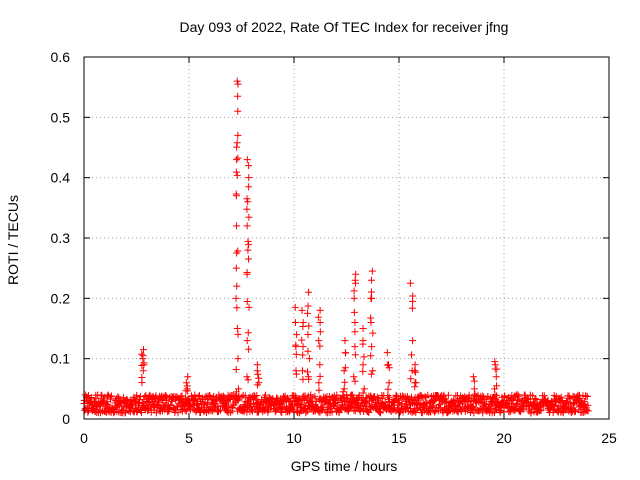 Image resolution: width=640 pixels, height=480 pixels. Describe the element at coordinates (61, 238) in the screenshot. I see `y-tick-label: 0.3` at that location.